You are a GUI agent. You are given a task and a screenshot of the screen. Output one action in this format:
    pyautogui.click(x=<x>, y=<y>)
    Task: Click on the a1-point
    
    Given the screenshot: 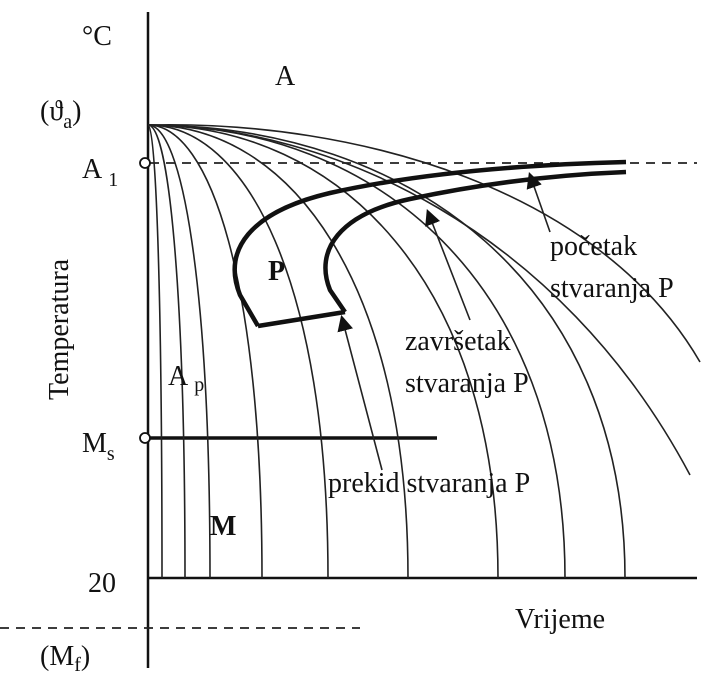 What is the action you would take?
    pyautogui.click(x=145, y=163)
    